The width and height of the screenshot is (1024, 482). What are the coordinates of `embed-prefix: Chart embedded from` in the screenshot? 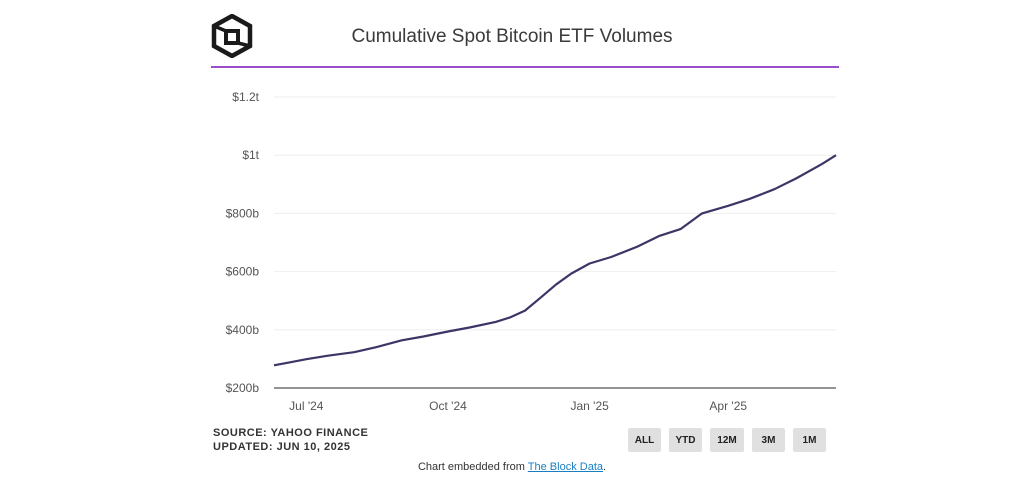 It's located at (472, 467).